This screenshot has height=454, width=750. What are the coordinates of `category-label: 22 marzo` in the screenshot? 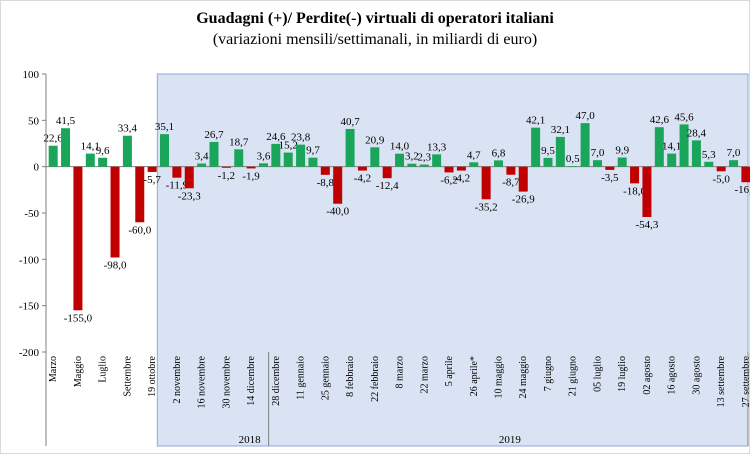 It's located at (424, 375).